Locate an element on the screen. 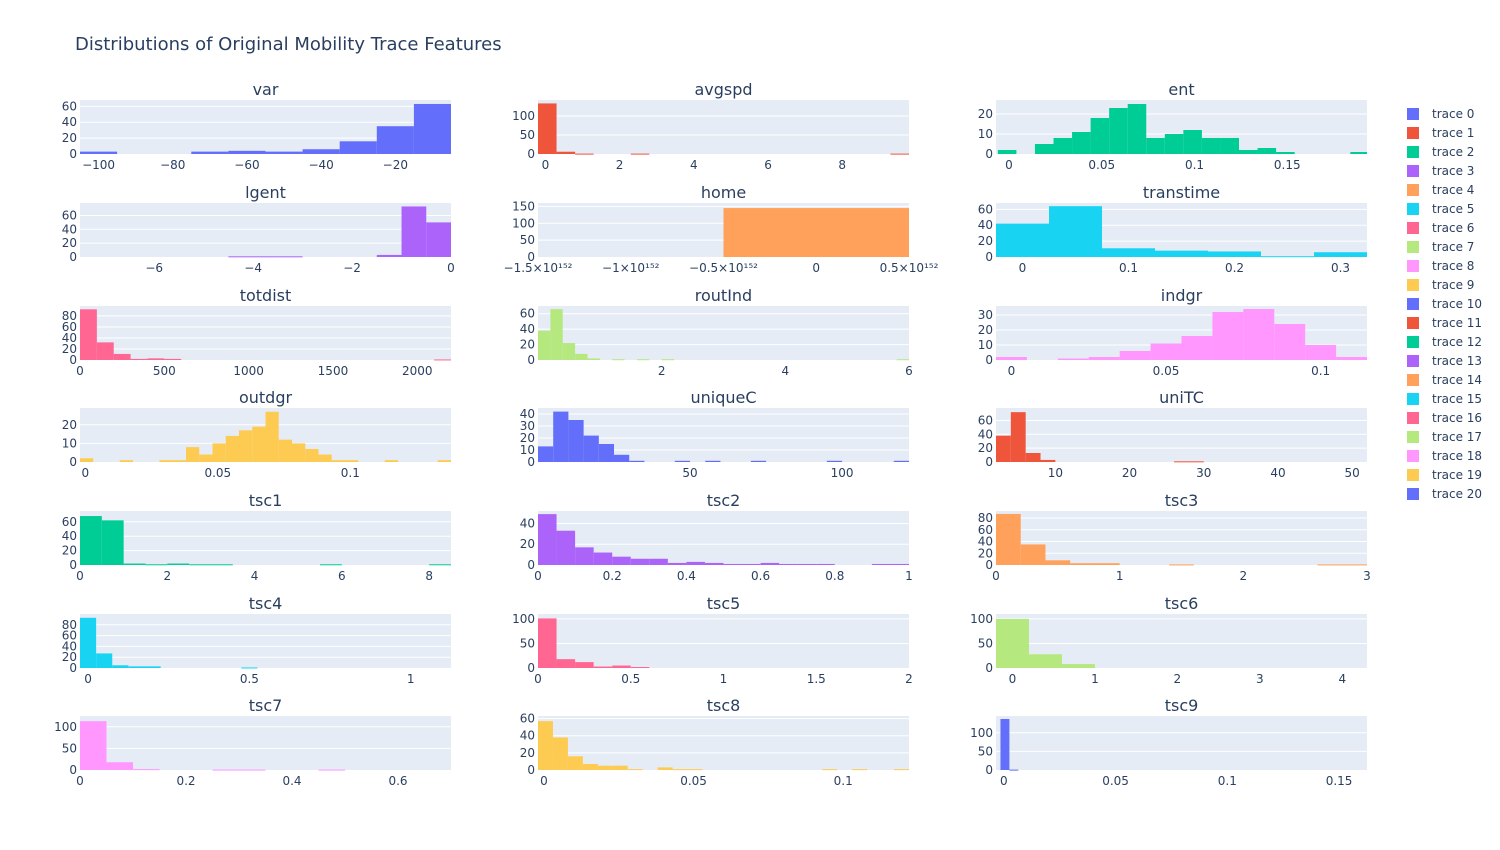 This screenshot has width=1500, height=850. legend-item: trace 15 is located at coordinates (1444, 399).